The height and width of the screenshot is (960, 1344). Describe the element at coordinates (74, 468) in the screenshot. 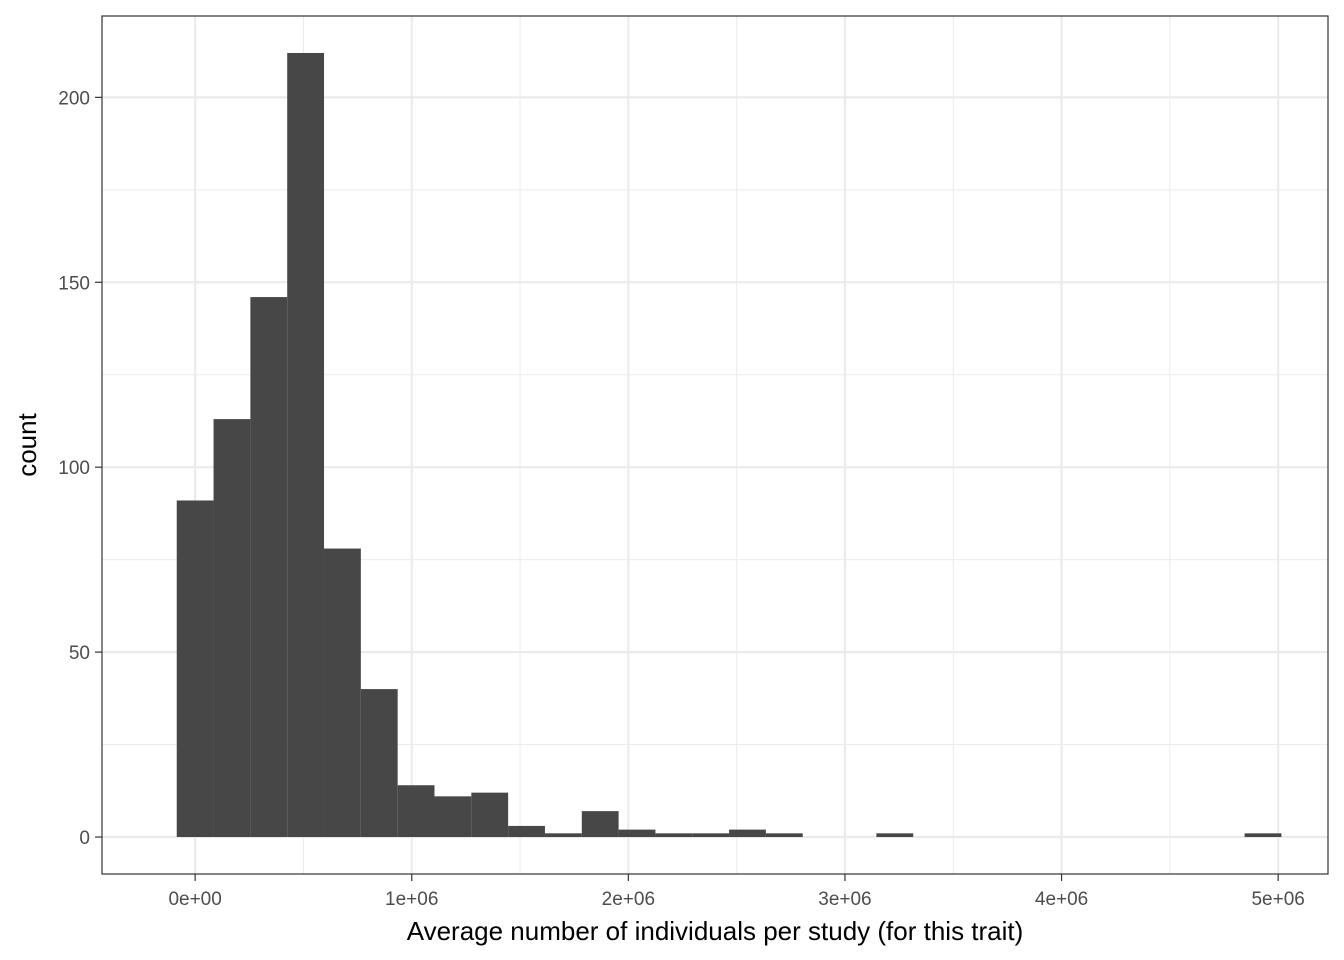

I see `y-tick-label: 100` at that location.